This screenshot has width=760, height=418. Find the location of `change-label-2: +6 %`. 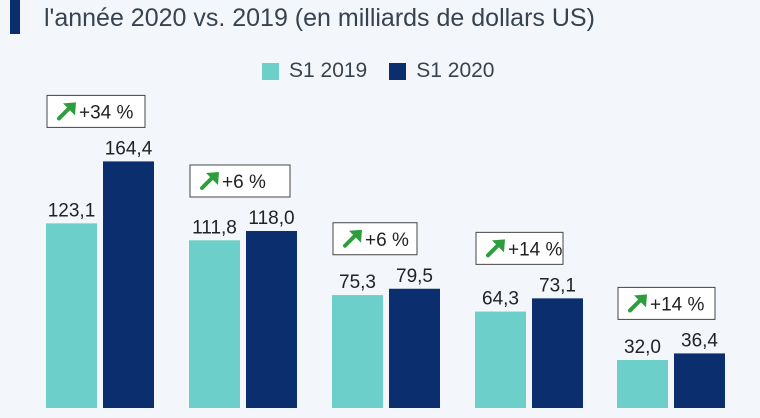

change-label-2: +6 % is located at coordinates (244, 182).